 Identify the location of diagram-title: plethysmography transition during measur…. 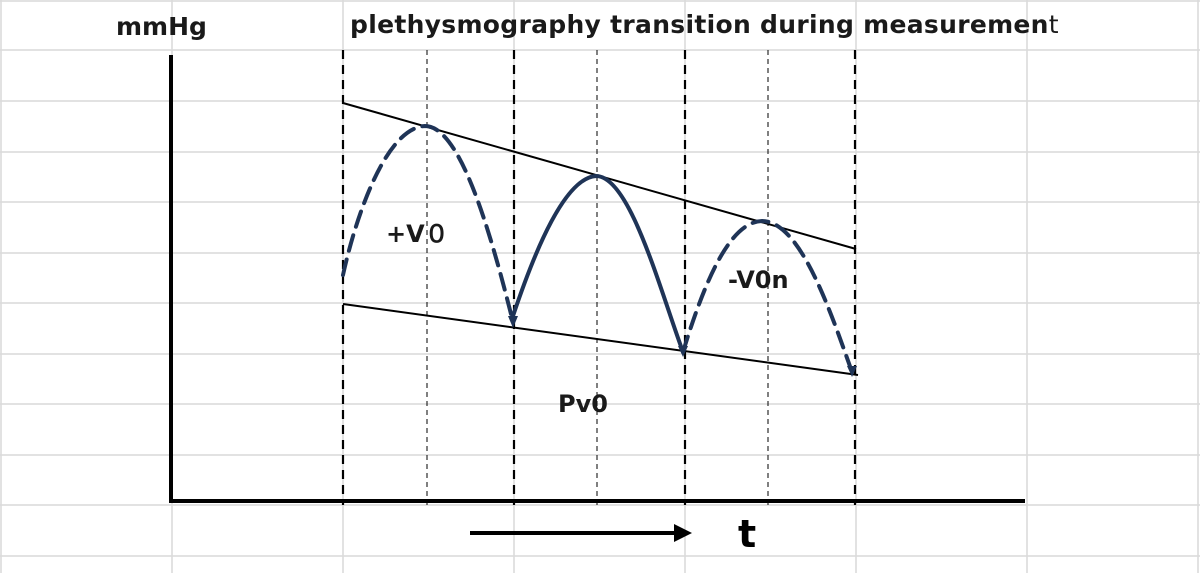
(704, 24).